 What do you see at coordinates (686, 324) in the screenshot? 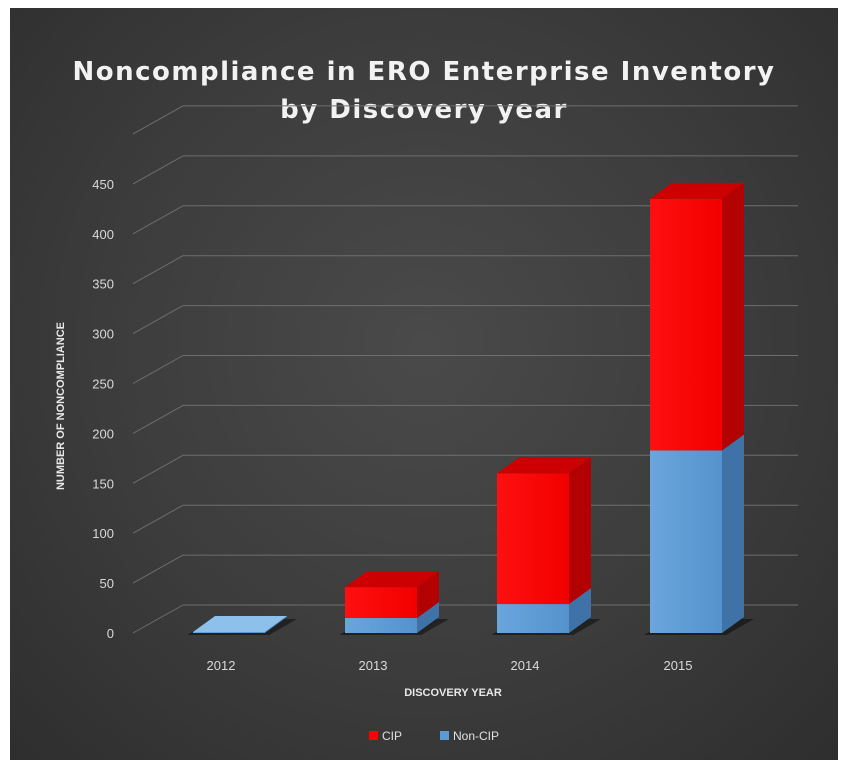
I see `bar-cip-2015-front` at bounding box center [686, 324].